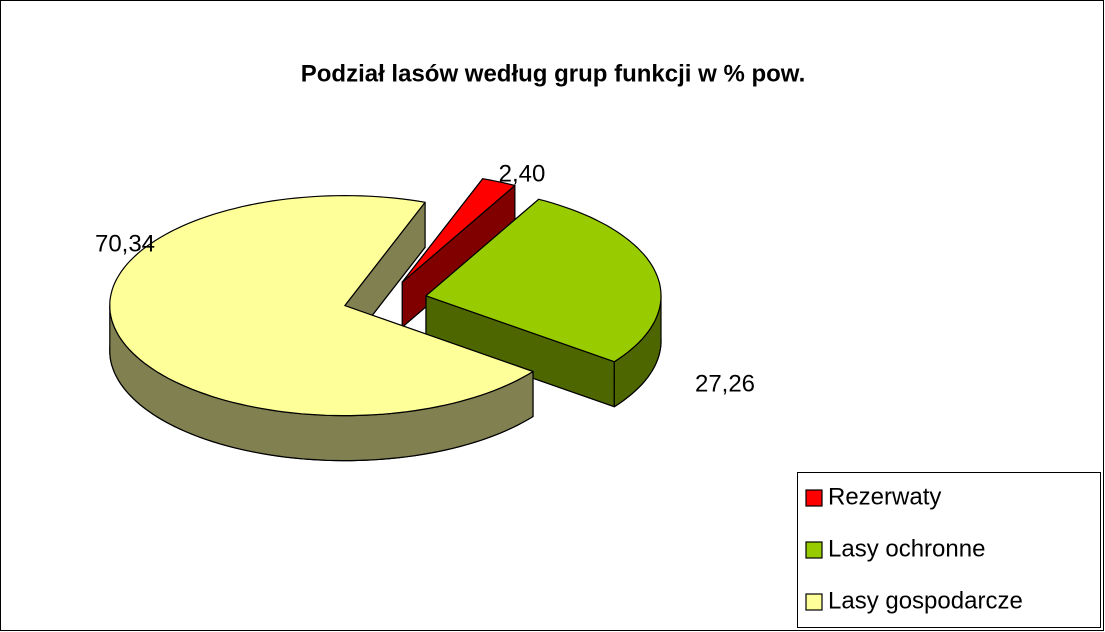 The width and height of the screenshot is (1105, 632). Describe the element at coordinates (884, 496) in the screenshot. I see `legend-label: Rezerwaty` at that location.